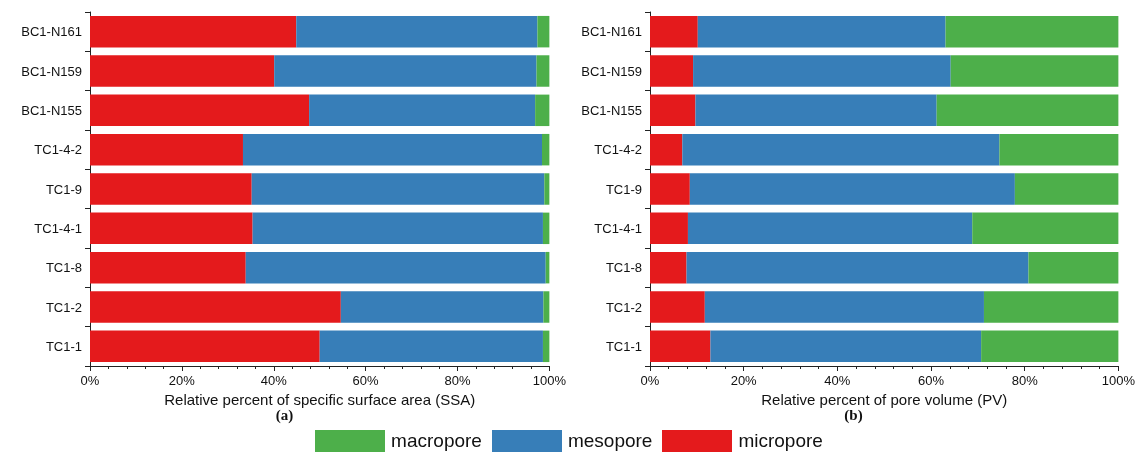  What do you see at coordinates (780, 441) in the screenshot?
I see `legend-label: micropore` at bounding box center [780, 441].